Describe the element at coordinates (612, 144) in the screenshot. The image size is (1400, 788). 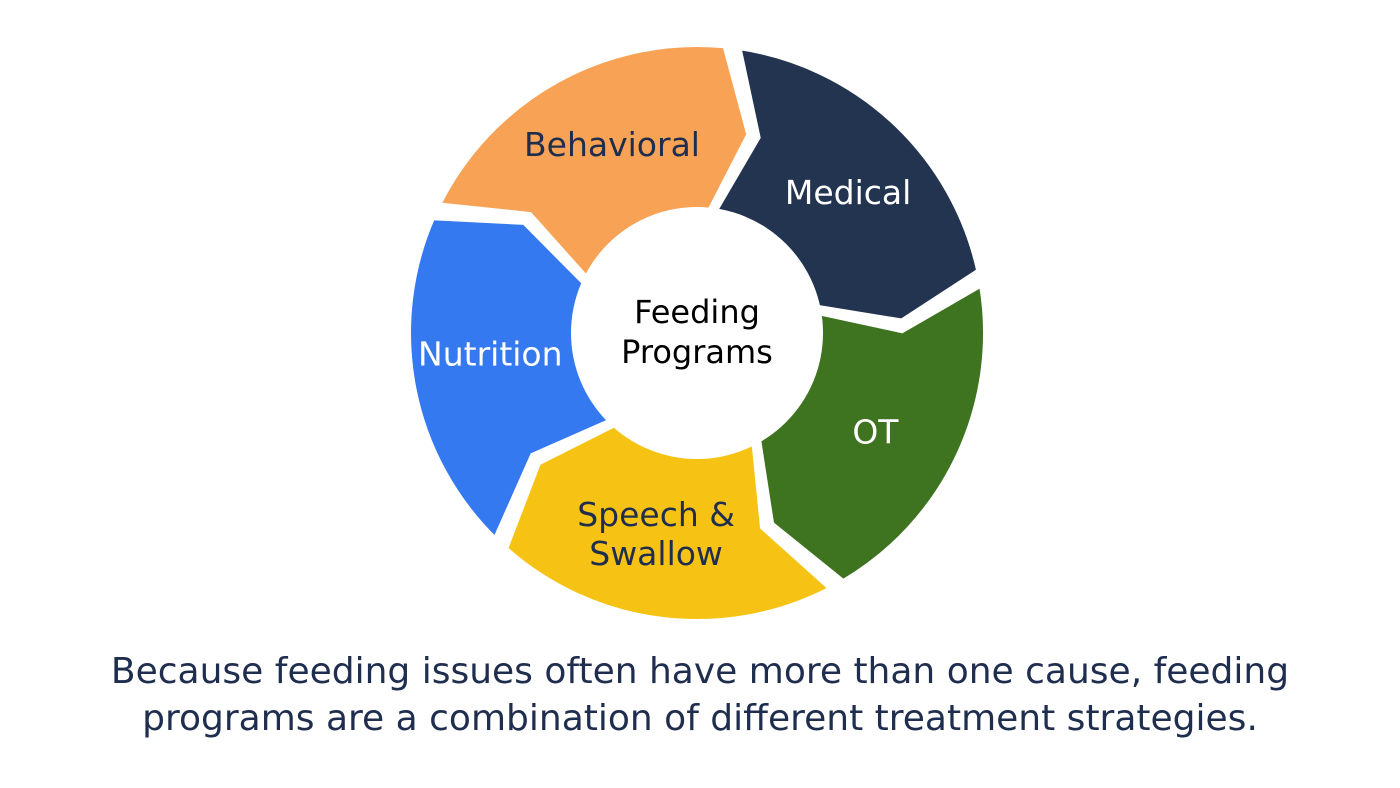
I see `segment-label-behavioral: Behavioral` at that location.